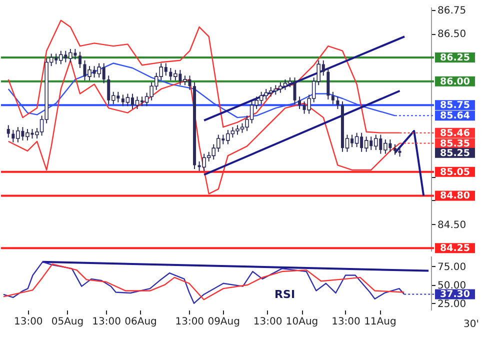 The width and height of the screenshot is (500, 339). What do you see at coordinates (455, 106) in the screenshot?
I see `ref-line-label: 85.75` at bounding box center [455, 106].